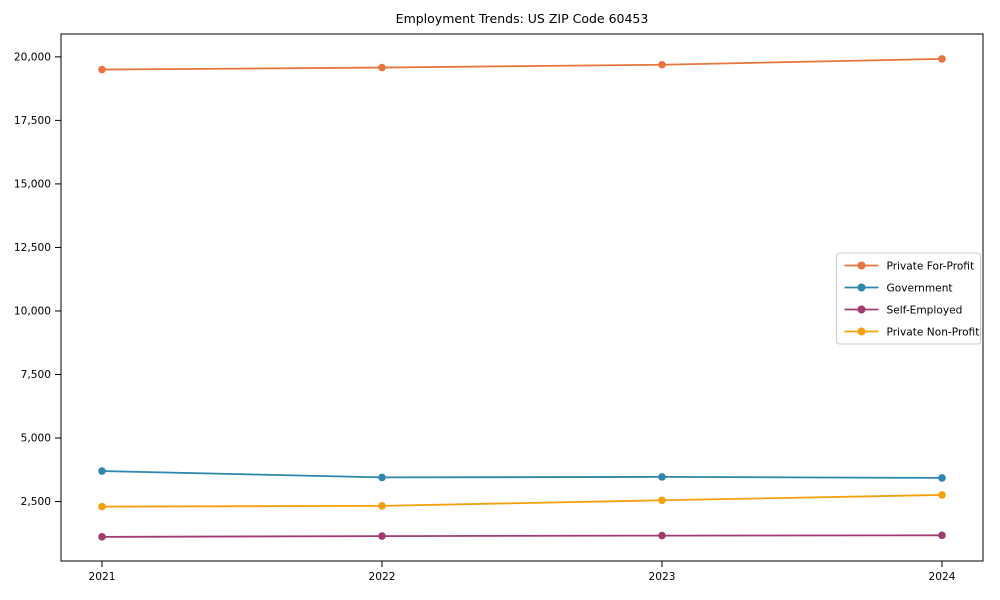 The image size is (1000, 600). Describe the element at coordinates (861, 265) in the screenshot. I see `legend-swatch-marker-private-for-profit` at that location.